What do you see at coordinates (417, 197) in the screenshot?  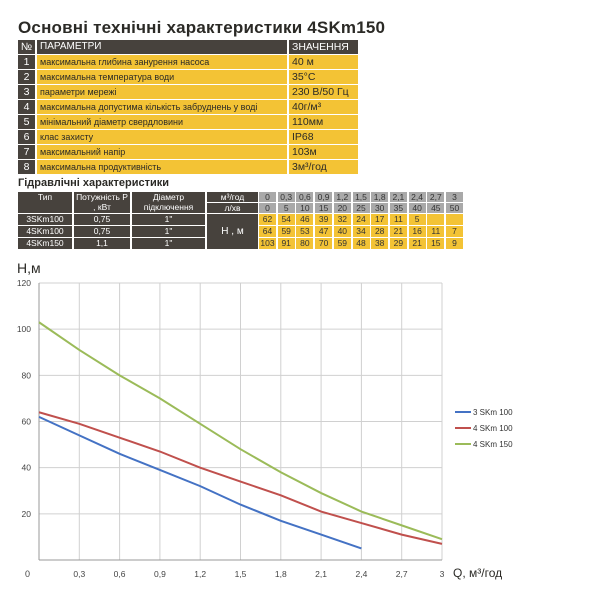 I see `flow-m3-cell: 2,4` at bounding box center [417, 197].